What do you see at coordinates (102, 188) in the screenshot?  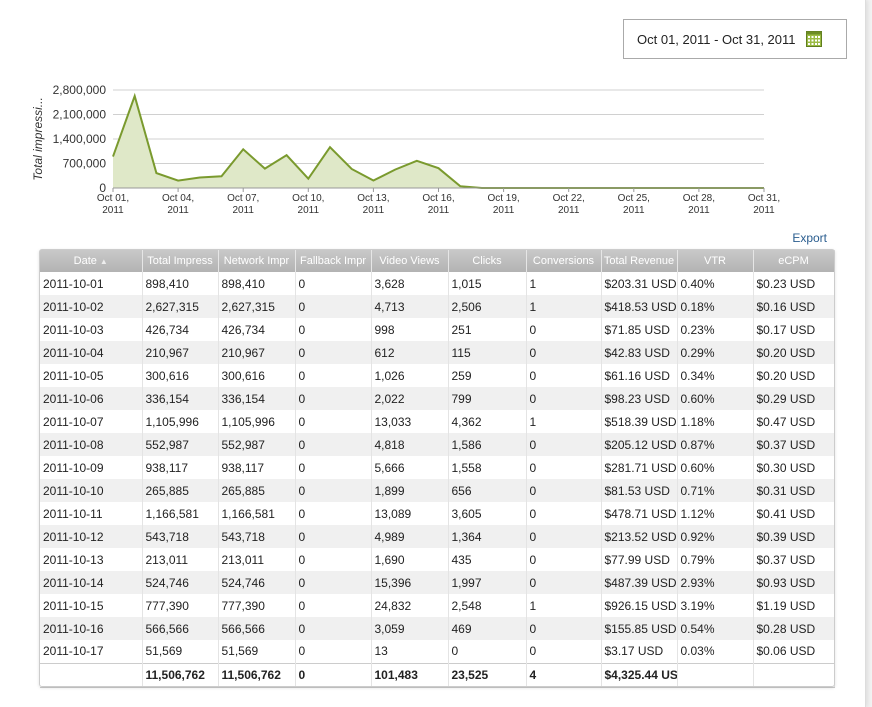 I see `y-tick-label: 0` at bounding box center [102, 188].